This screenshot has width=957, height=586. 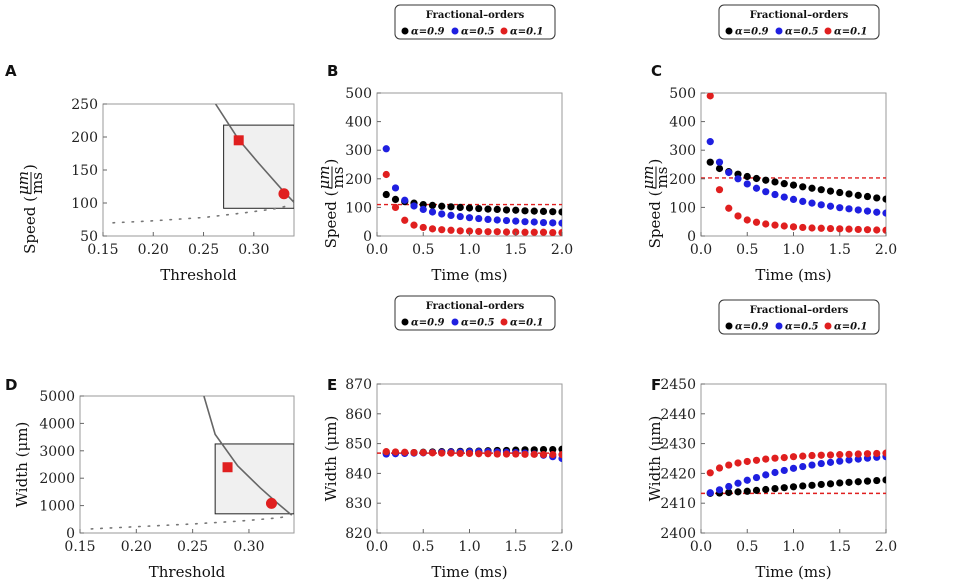 I want to click on y-axis-label: Width (μm), so click(x=331, y=459).